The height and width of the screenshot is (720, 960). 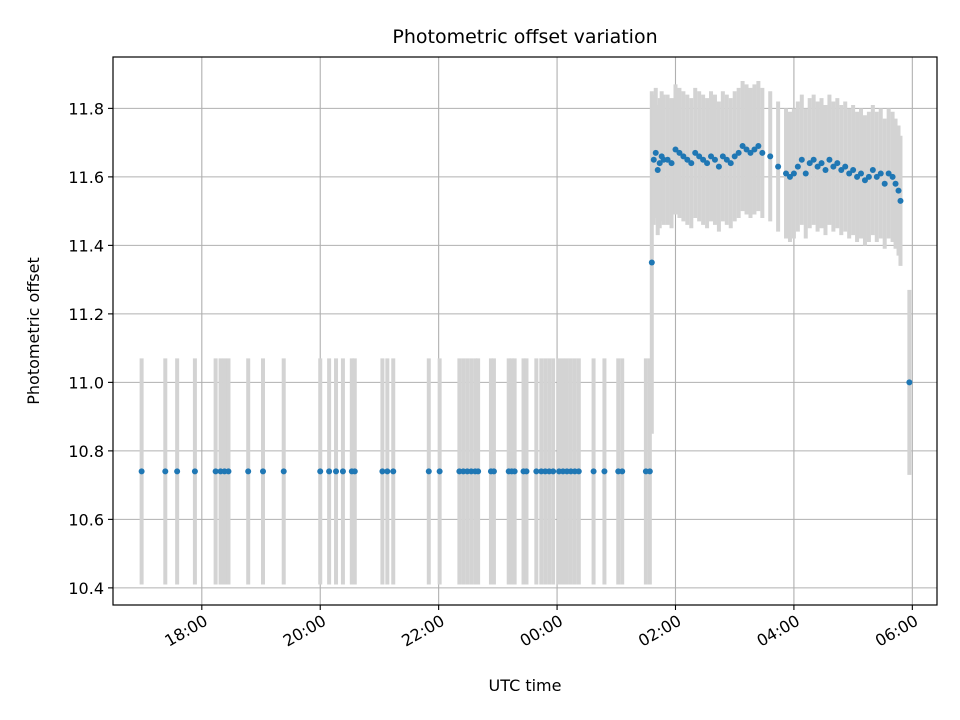 What do you see at coordinates (33, 331) in the screenshot?
I see `y-axis-label: Photometric offset` at bounding box center [33, 331].